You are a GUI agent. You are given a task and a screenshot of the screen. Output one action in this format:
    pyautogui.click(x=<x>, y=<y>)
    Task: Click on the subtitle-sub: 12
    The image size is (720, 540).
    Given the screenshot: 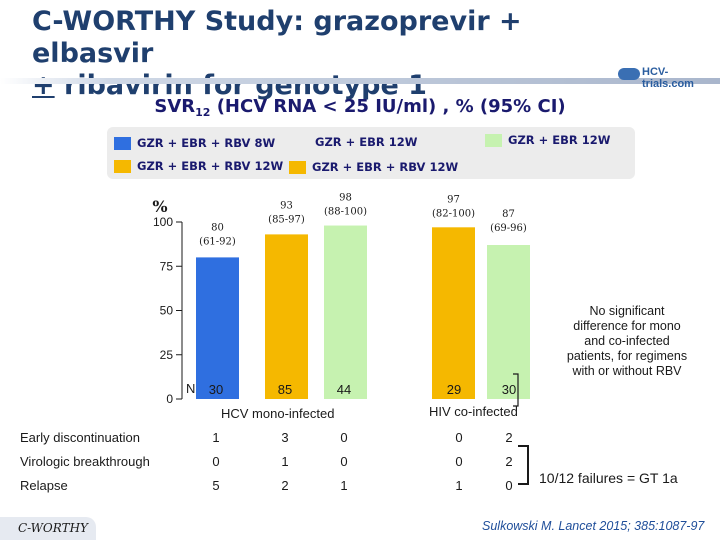 What is the action you would take?
    pyautogui.click(x=203, y=112)
    